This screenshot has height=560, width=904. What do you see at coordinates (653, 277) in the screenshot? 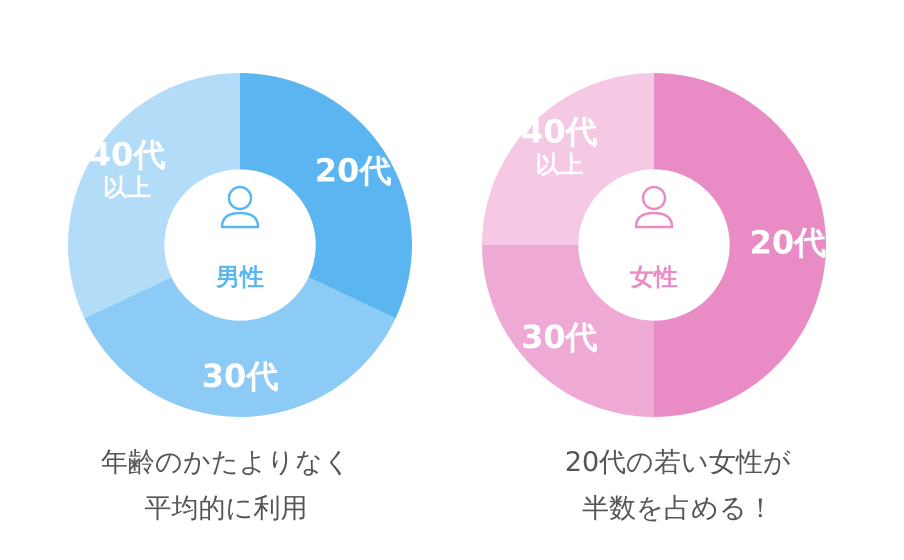
I see `text: 女性` at bounding box center [653, 277].